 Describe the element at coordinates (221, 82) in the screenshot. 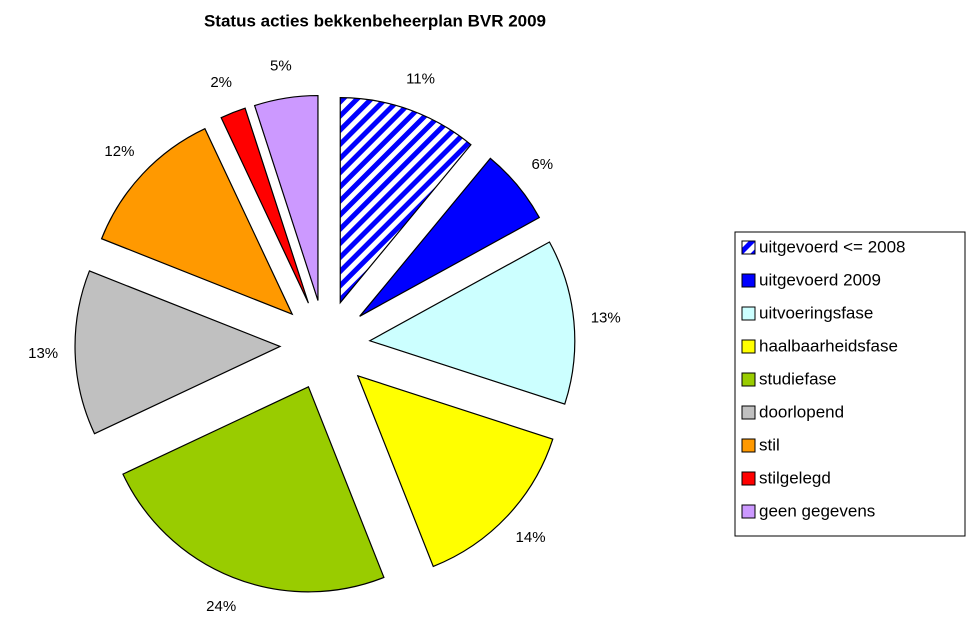

I see `data-label: 2%` at that location.